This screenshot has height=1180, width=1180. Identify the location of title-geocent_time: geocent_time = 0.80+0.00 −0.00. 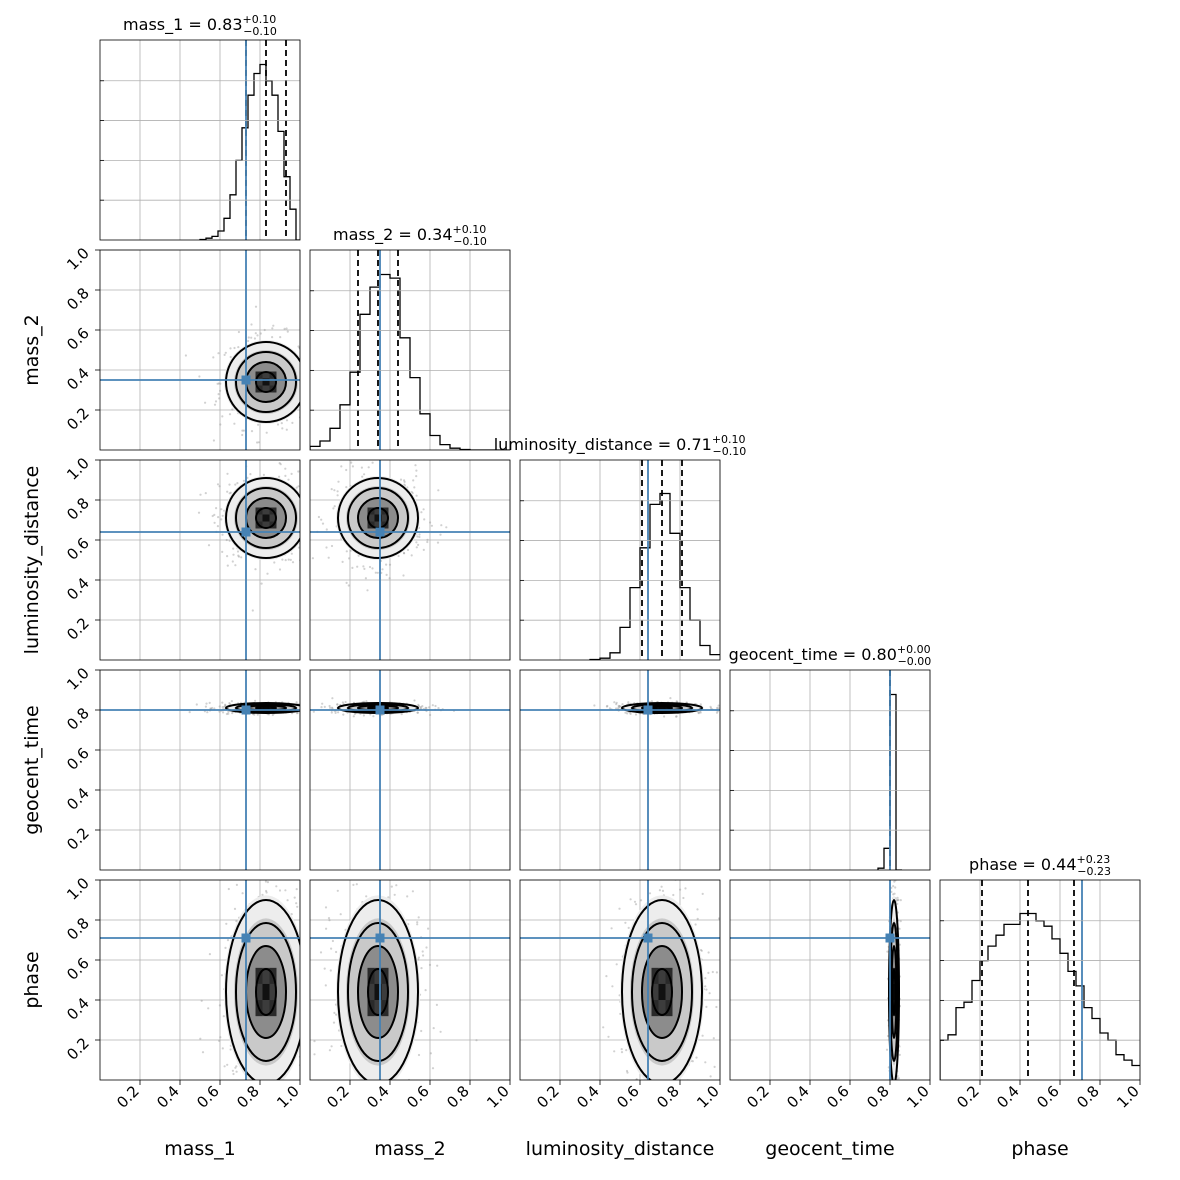
(830, 655).